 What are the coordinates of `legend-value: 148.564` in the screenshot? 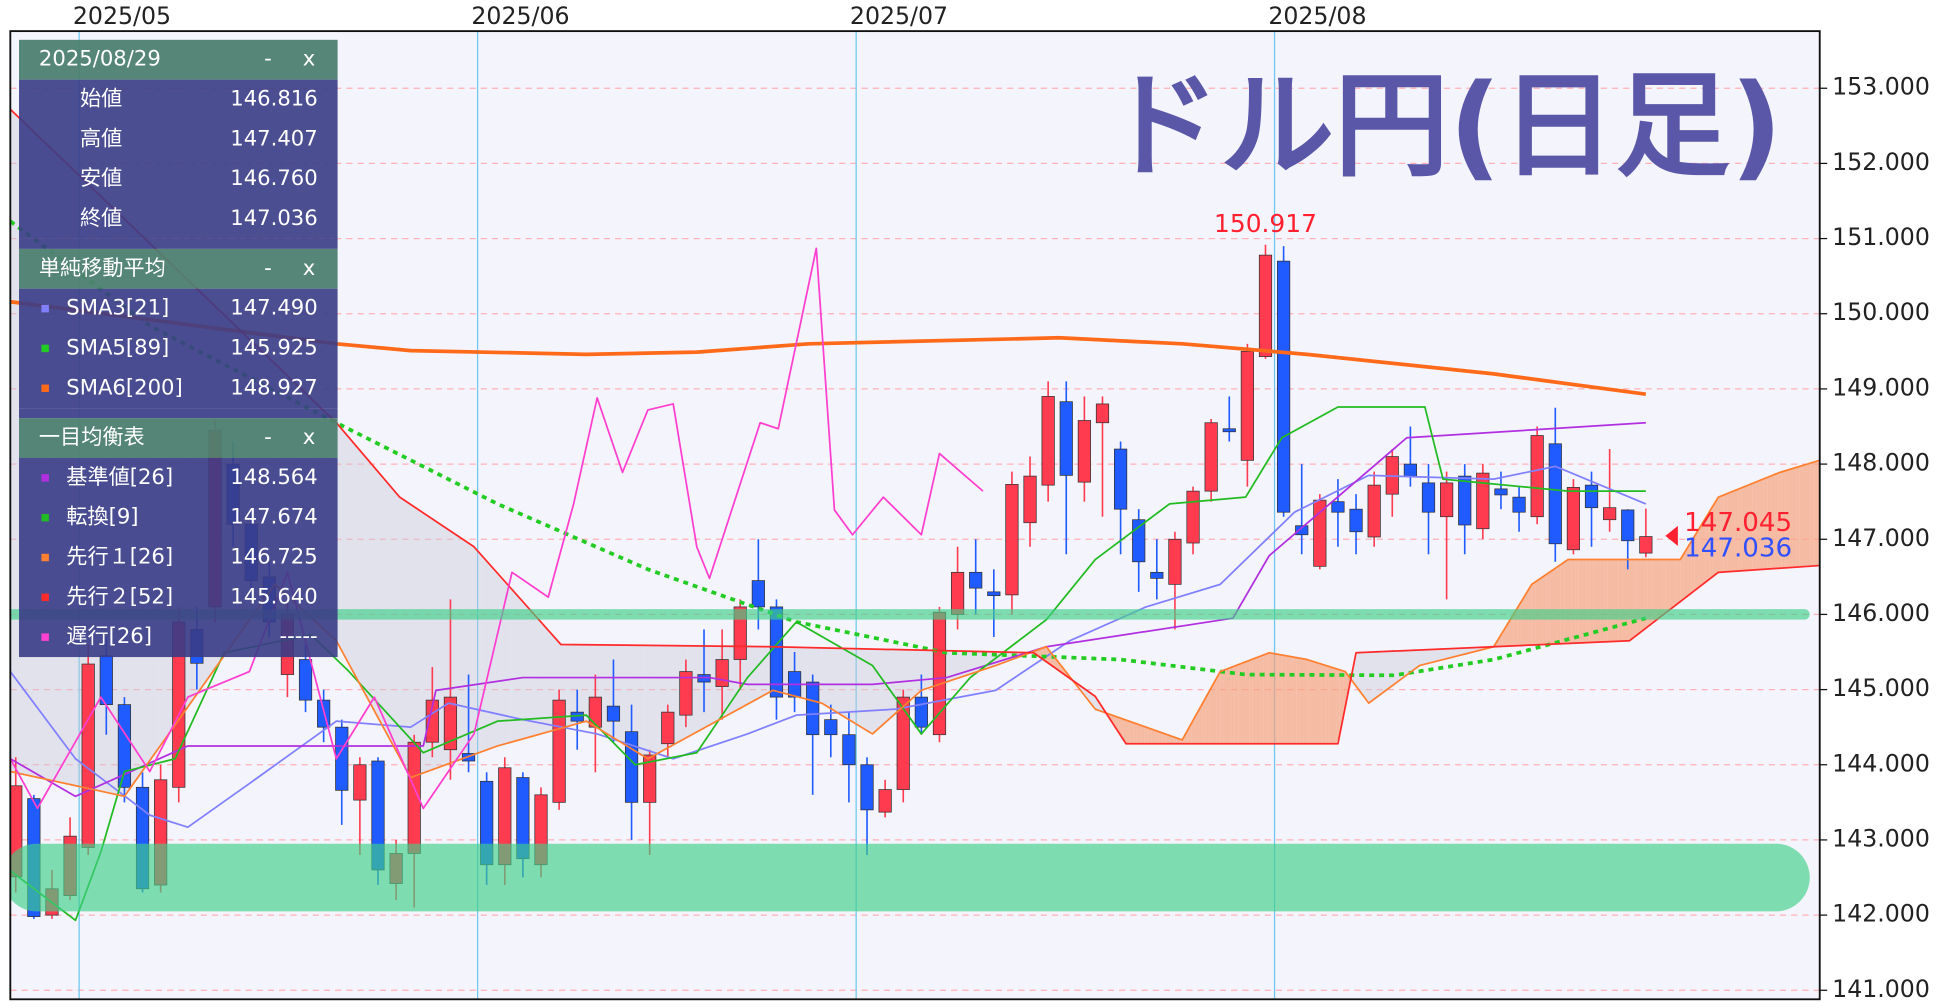 It's located at (273, 476).